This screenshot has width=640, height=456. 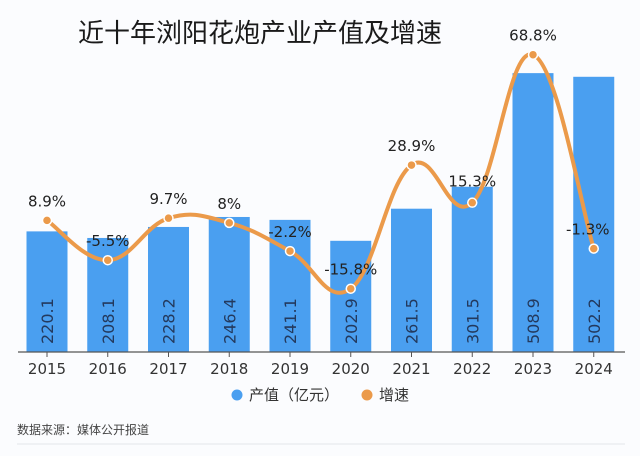 What do you see at coordinates (350, 288) in the screenshot?
I see `growth-point-2020` at bounding box center [350, 288].